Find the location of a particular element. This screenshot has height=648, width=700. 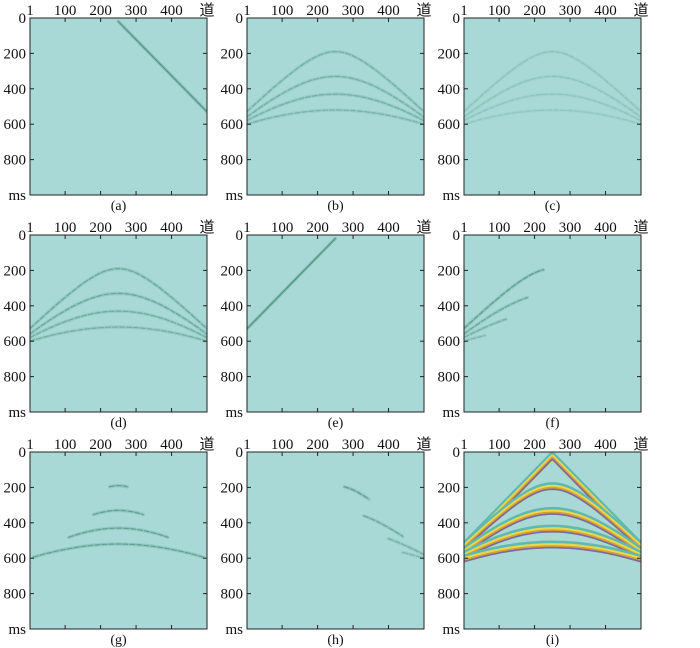

panel-a: 1 100 200 300 400 道 0 200 400 600 800 ms (a) is located at coordinates (109, 108).